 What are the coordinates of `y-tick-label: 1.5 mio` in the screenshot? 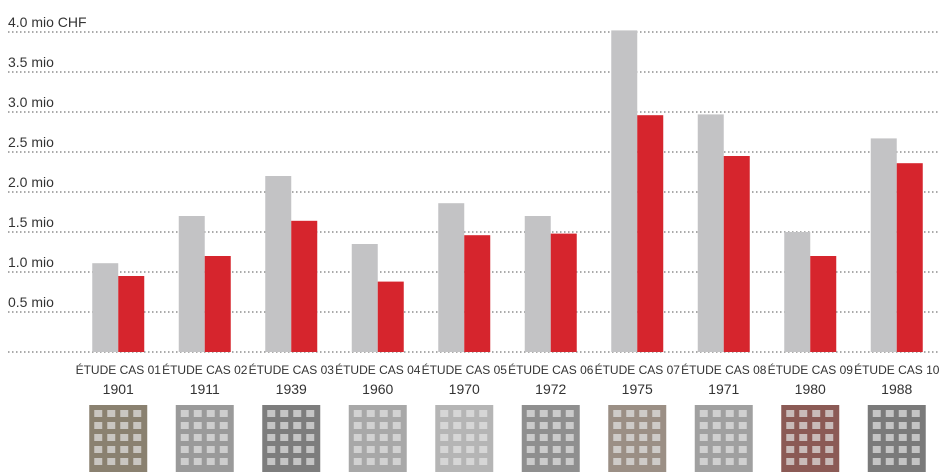 It's located at (31, 222).